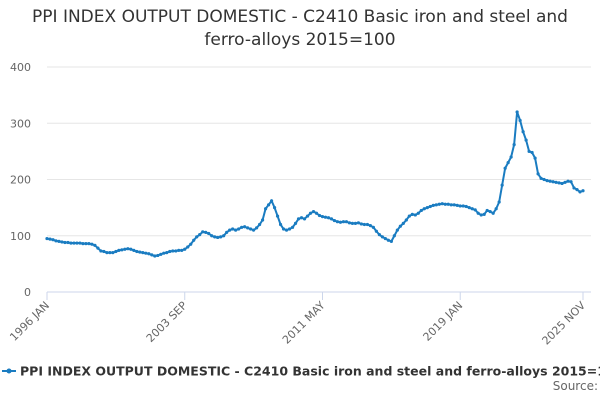  I want to click on x-tick-label: 2003 SEP, so click(167, 322).